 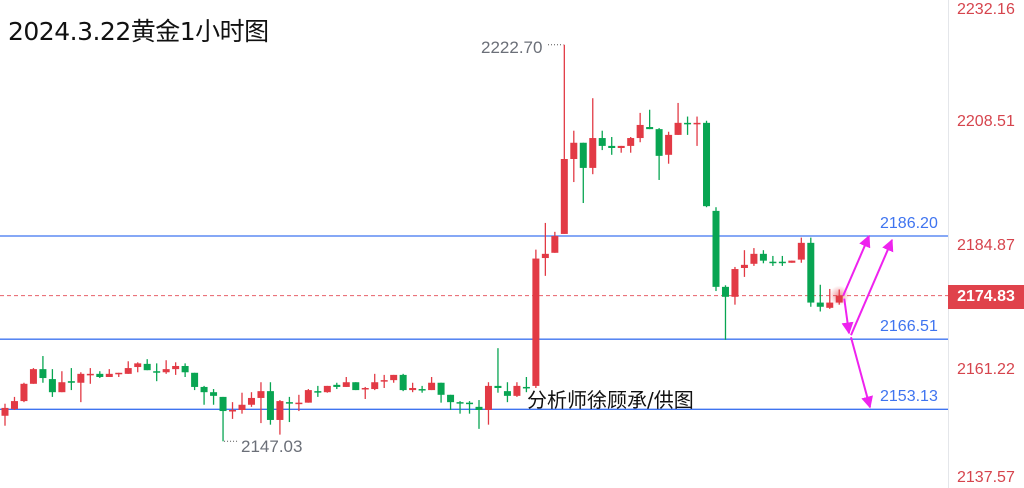 I want to click on projection-arrow-up, so click(x=856, y=265).